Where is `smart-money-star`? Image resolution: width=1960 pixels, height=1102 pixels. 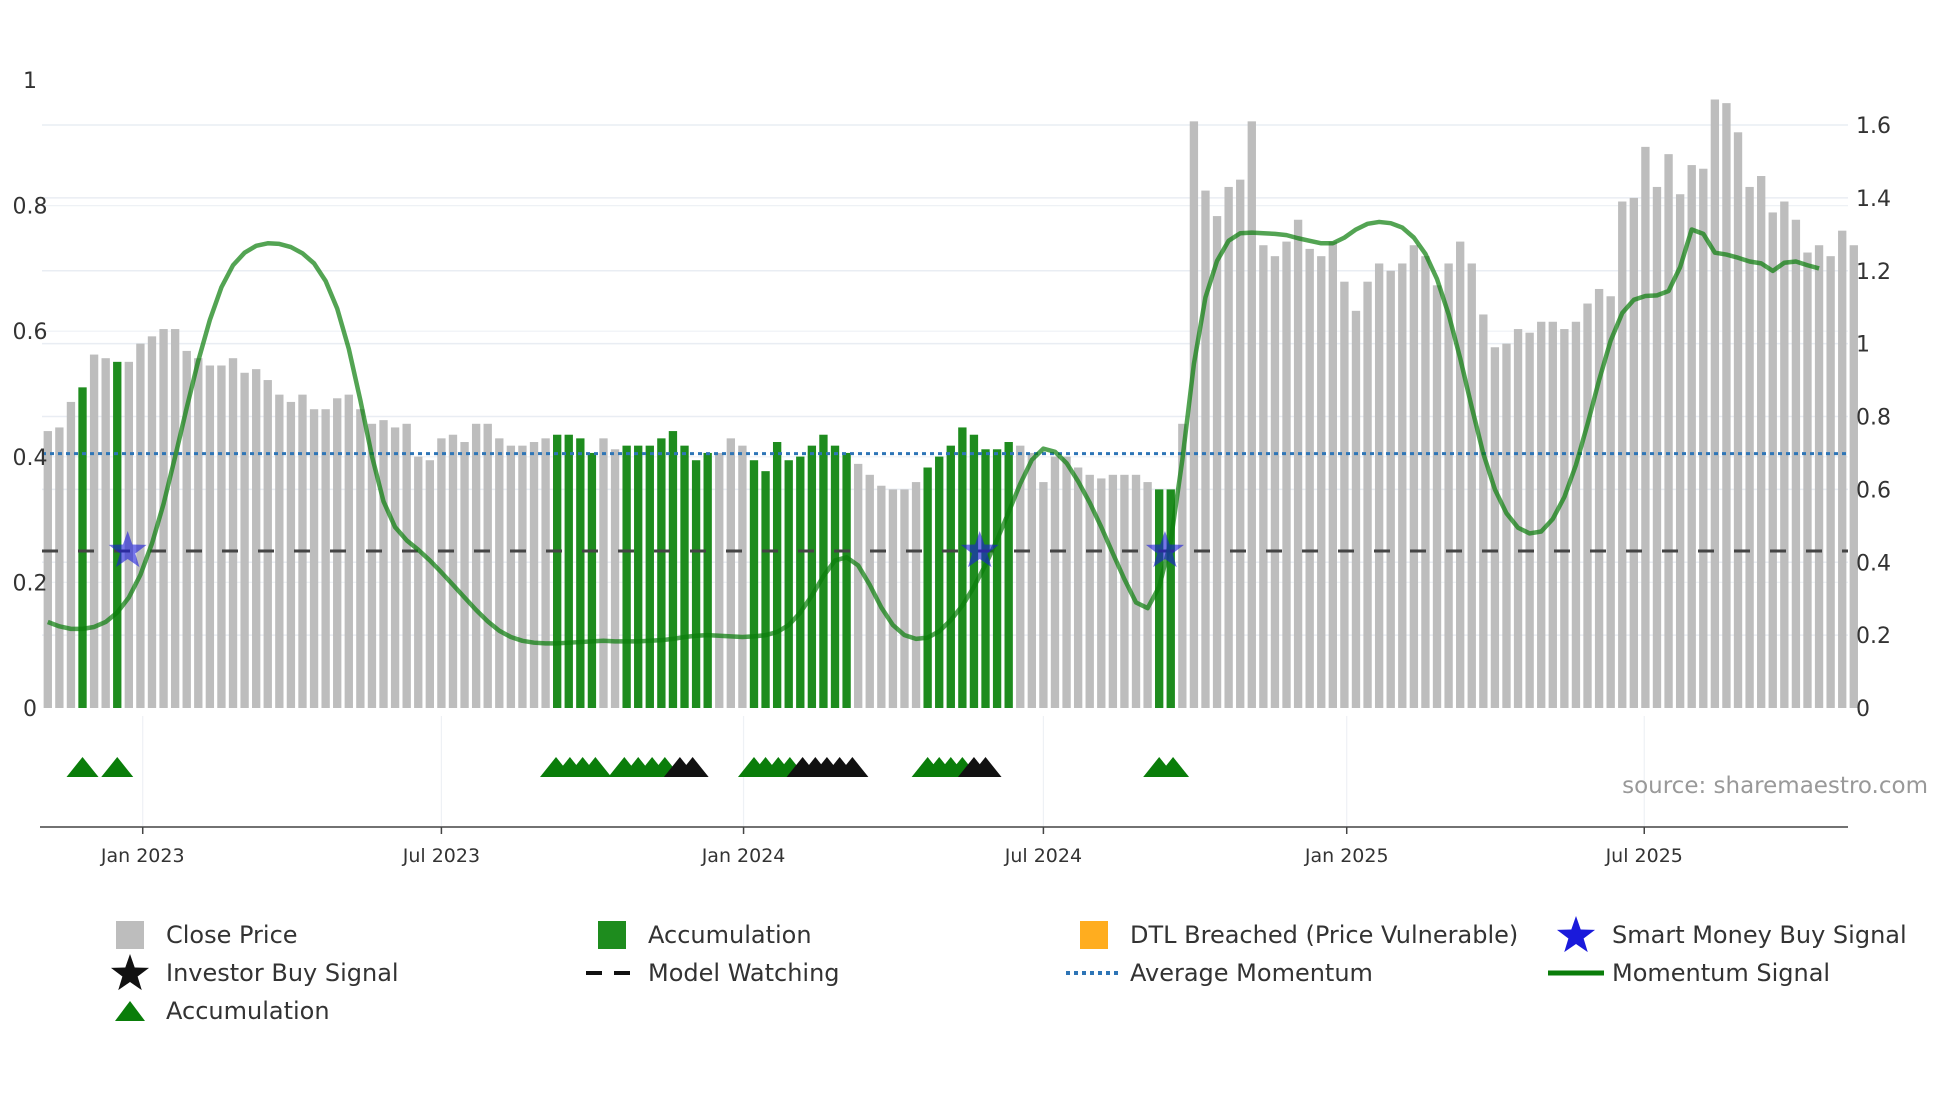
smart-money-star is located at coordinates (1164, 549).